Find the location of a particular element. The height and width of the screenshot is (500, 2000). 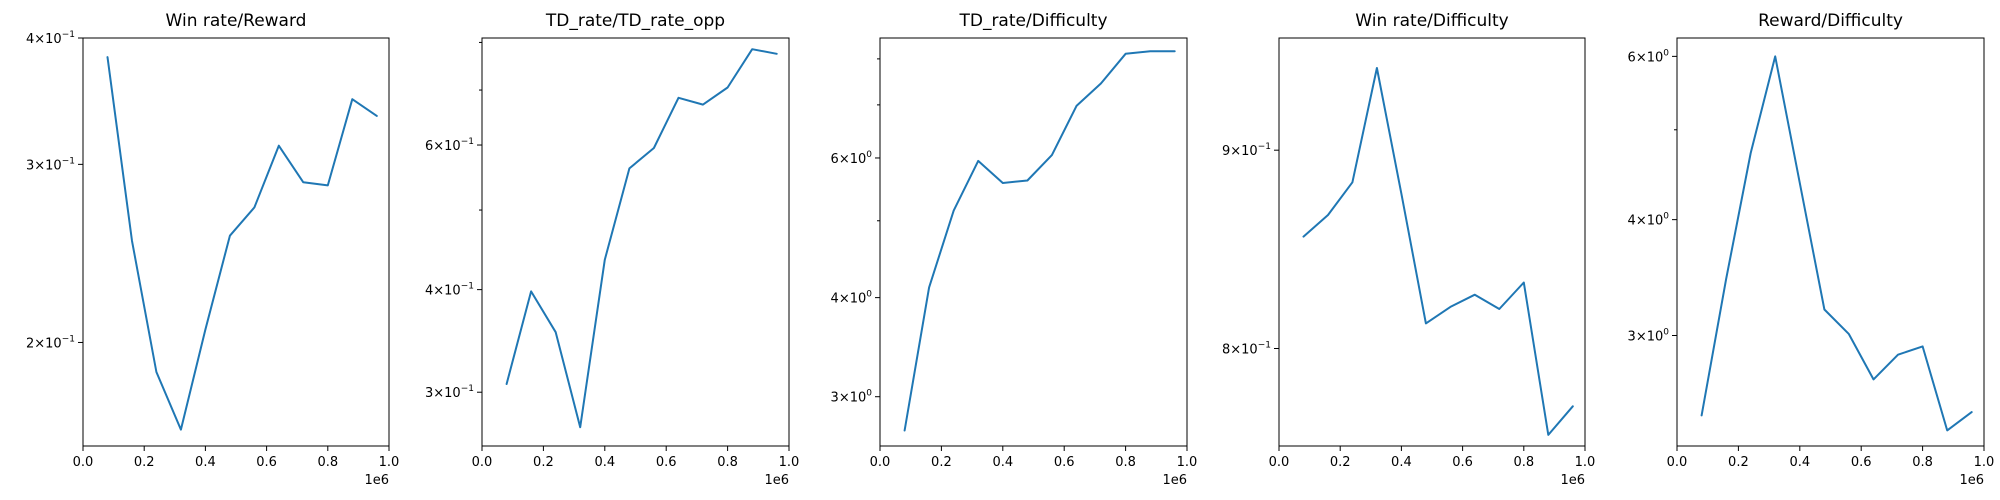

chart-title: TD_rate/TD_rate_opp is located at coordinates (635, 21).